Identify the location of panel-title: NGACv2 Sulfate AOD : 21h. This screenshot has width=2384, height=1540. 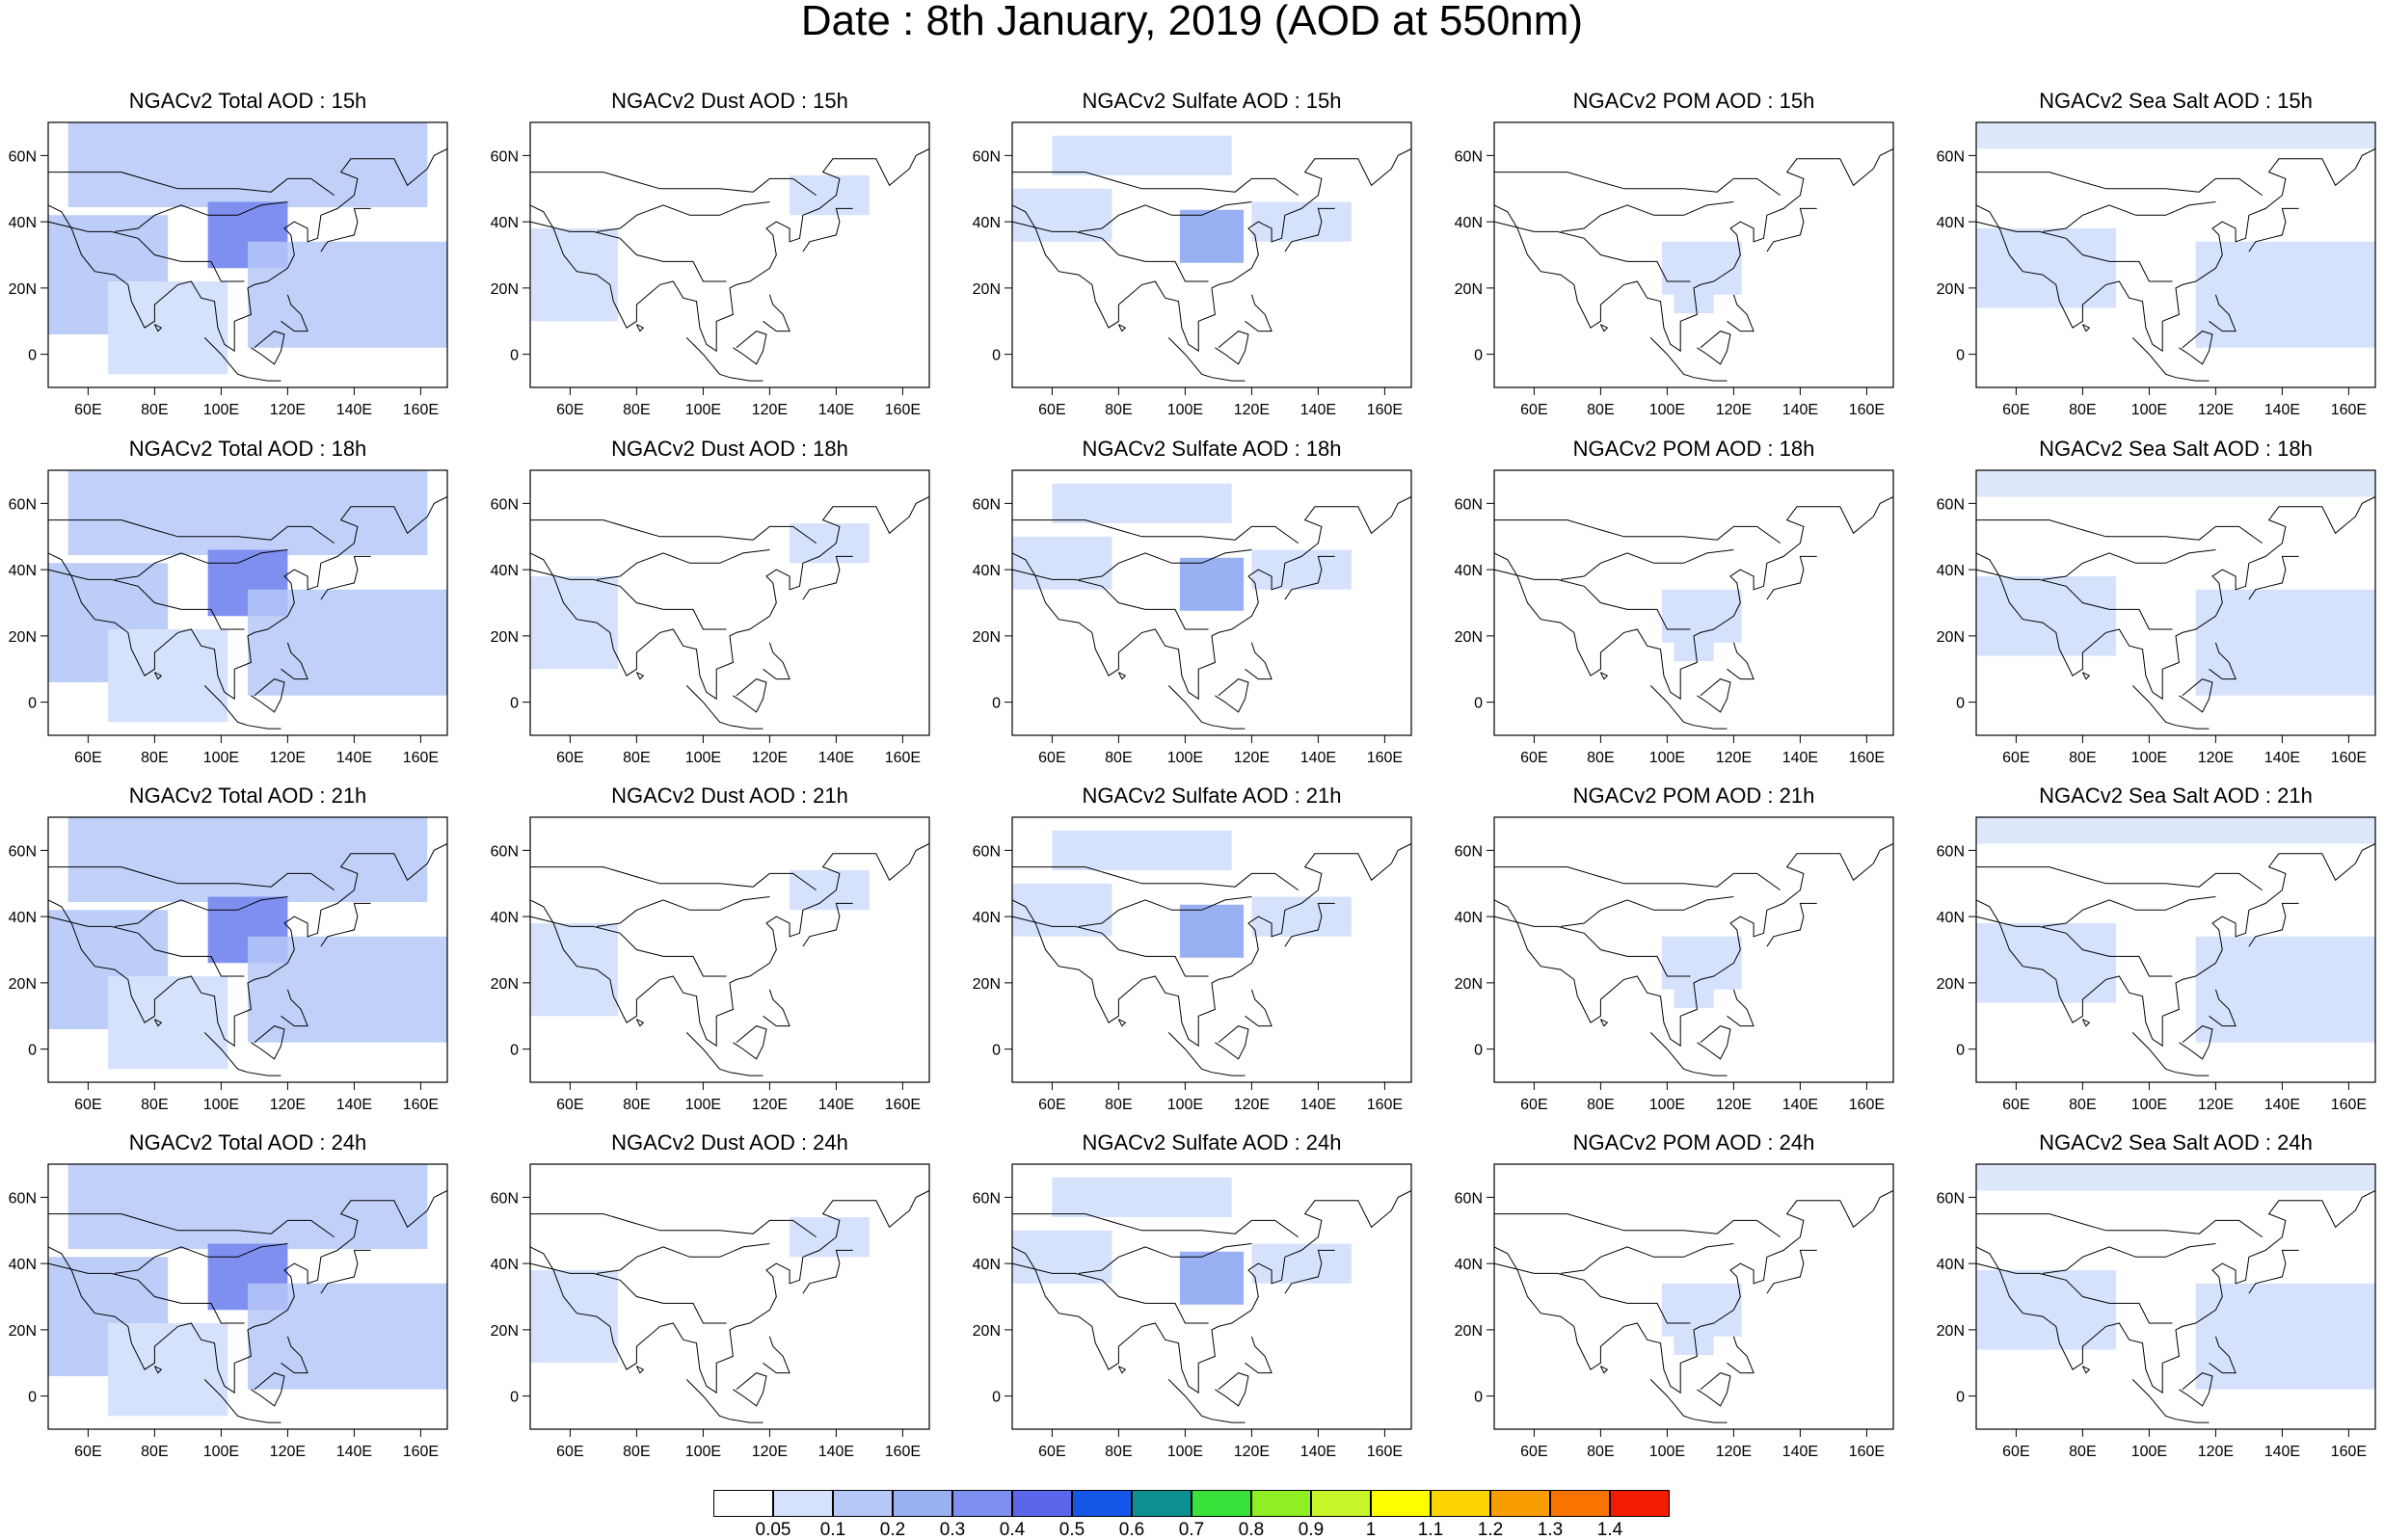
(1212, 796).